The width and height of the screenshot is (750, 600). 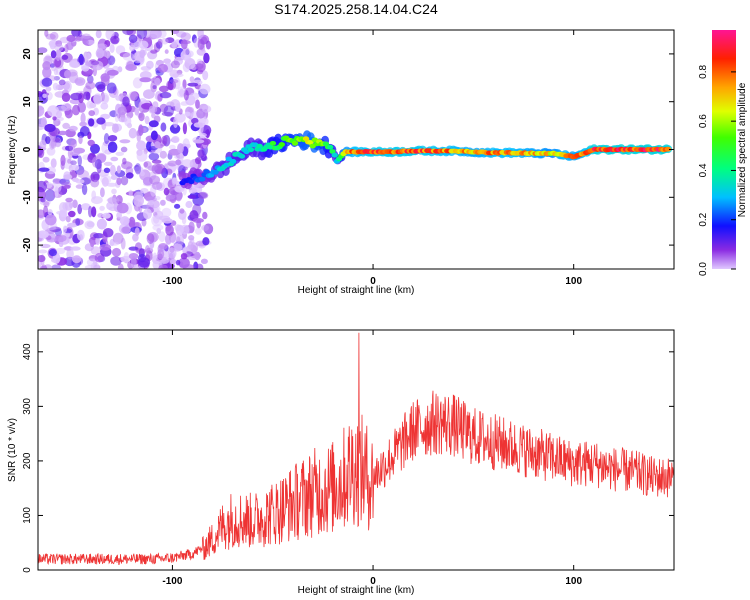 I want to click on colorbar-tick-label: 0.0, so click(x=703, y=269).